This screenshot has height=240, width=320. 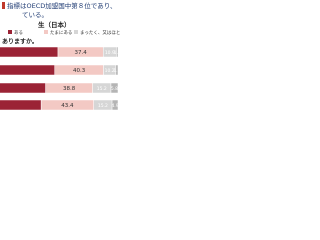 I want to click on legend-label: ある, so click(x=18, y=33).